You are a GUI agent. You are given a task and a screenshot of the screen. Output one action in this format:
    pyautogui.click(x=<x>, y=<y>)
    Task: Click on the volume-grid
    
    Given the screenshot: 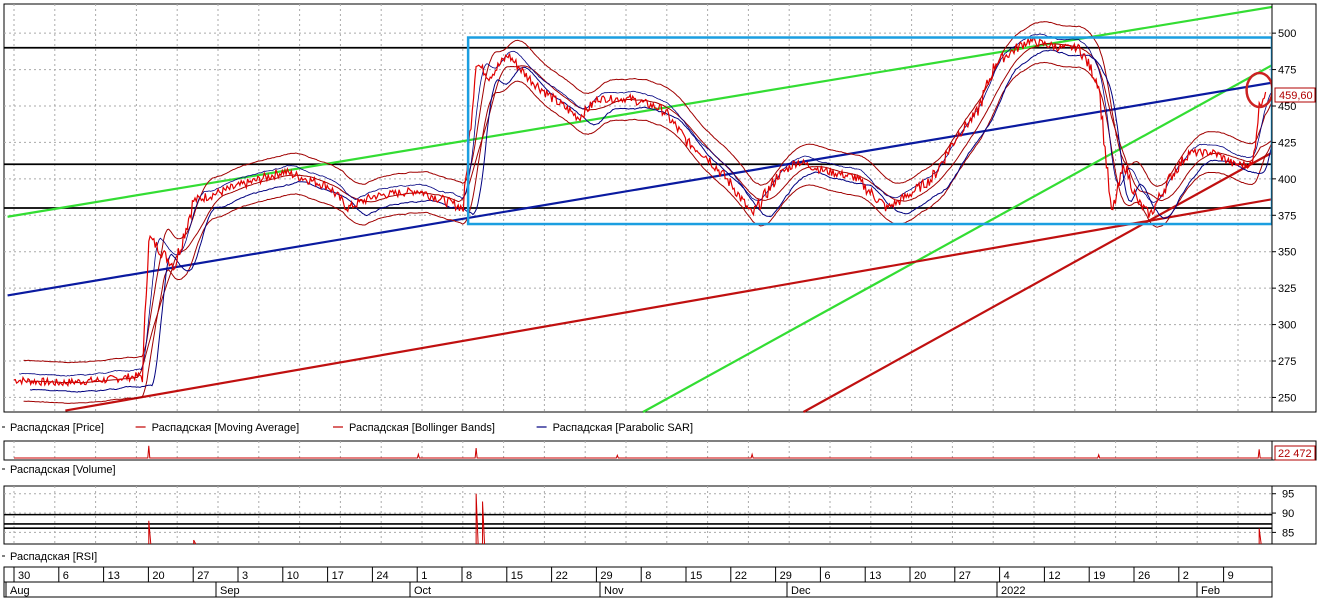 What is the action you would take?
    pyautogui.click(x=626, y=450)
    